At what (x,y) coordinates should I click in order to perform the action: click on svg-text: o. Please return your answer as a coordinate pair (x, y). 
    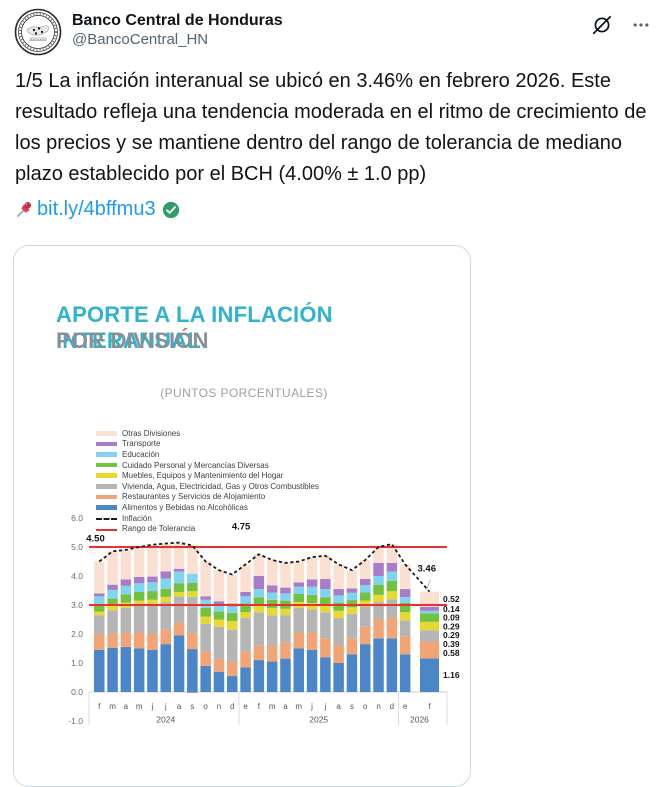
    Looking at the image, I should click on (365, 706).